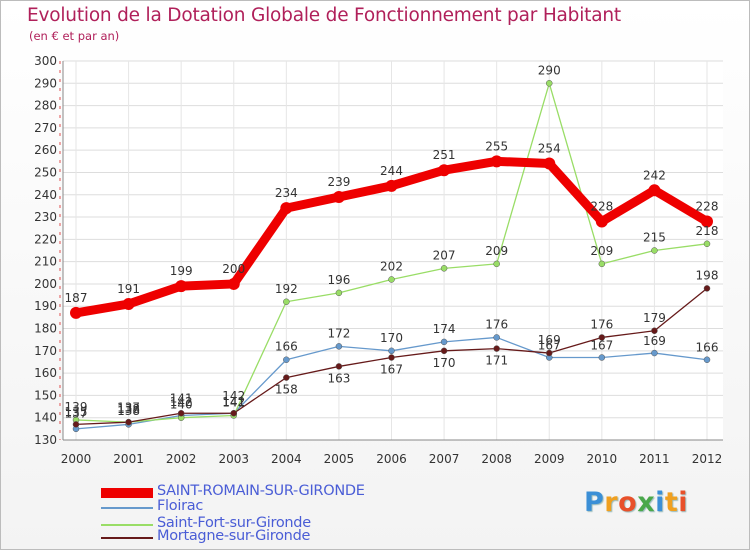 Image resolution: width=750 pixels, height=550 pixels. I want to click on y-tick-label: 190, so click(45, 306).